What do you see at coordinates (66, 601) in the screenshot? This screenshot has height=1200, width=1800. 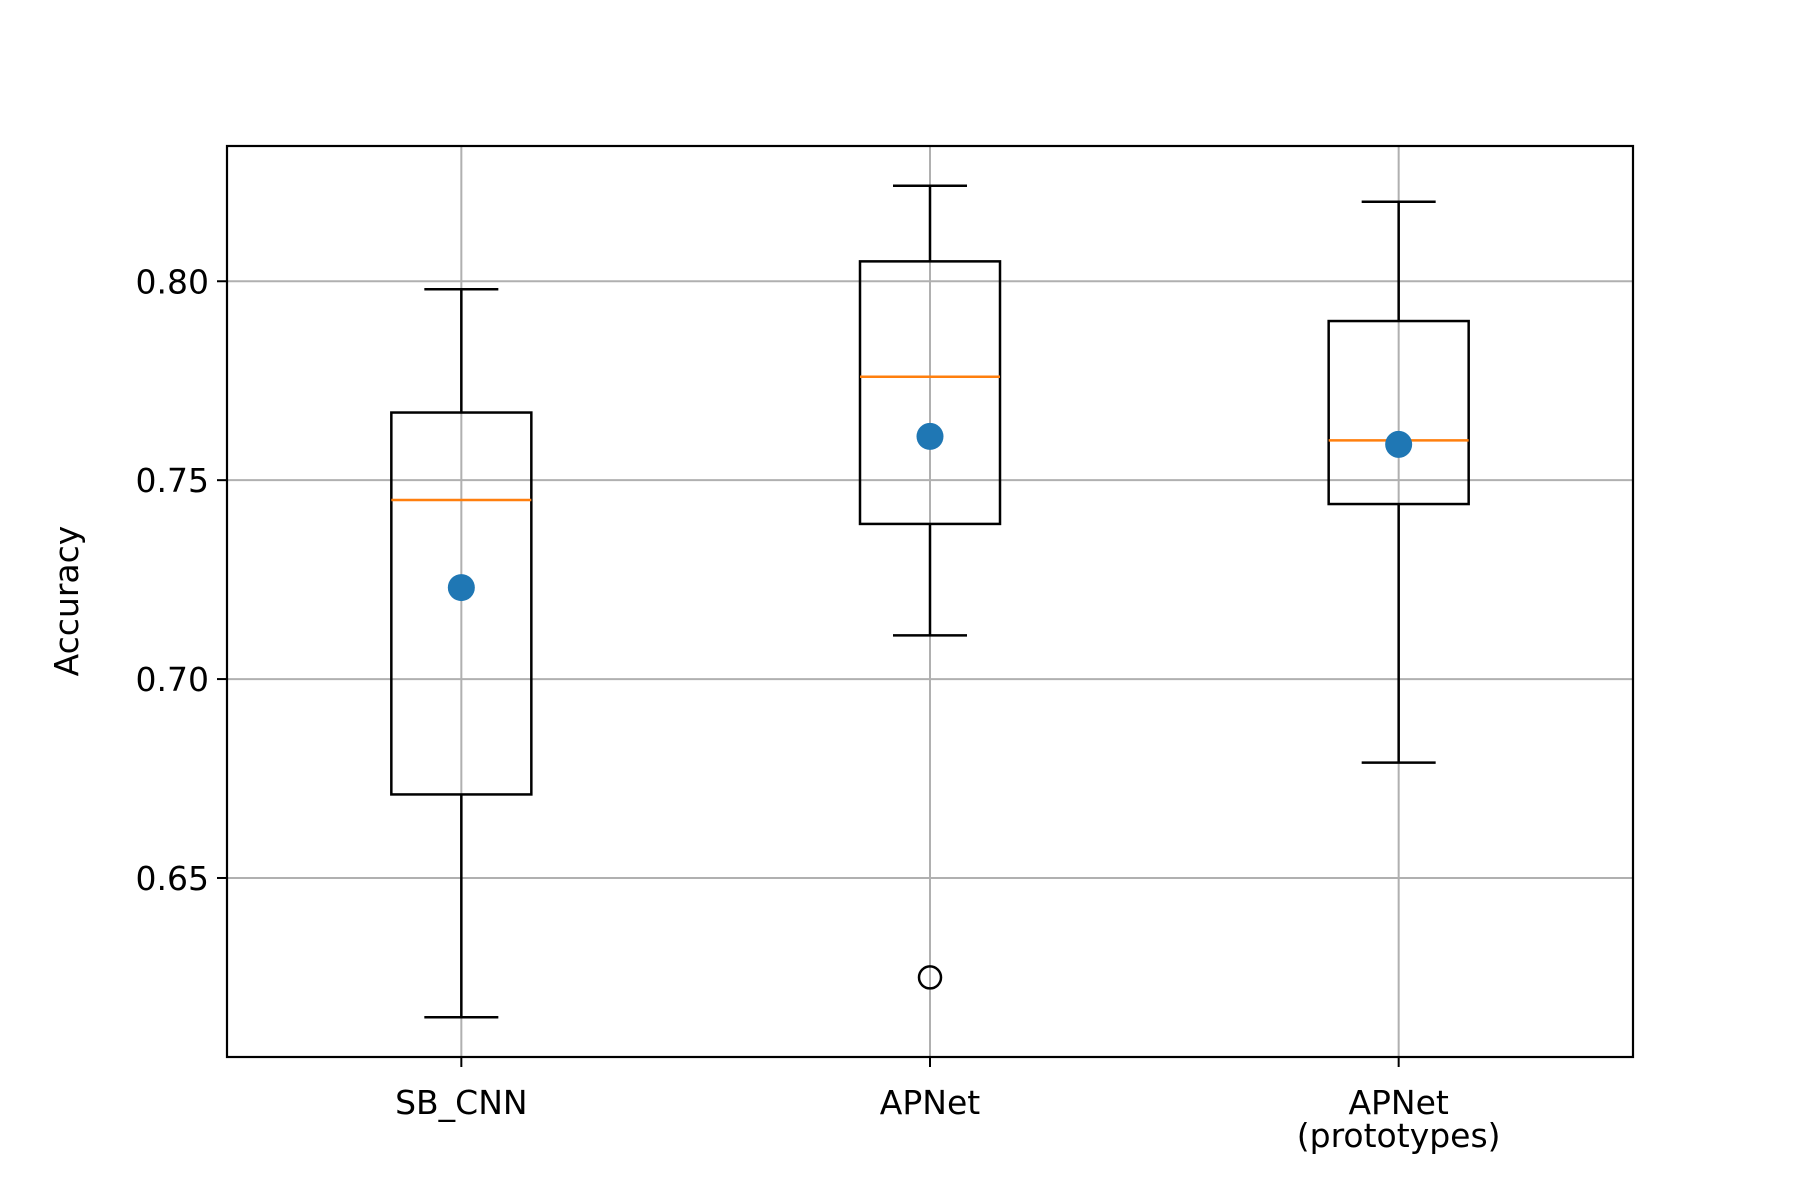 I see `y-axis-label: Accuracy` at bounding box center [66, 601].